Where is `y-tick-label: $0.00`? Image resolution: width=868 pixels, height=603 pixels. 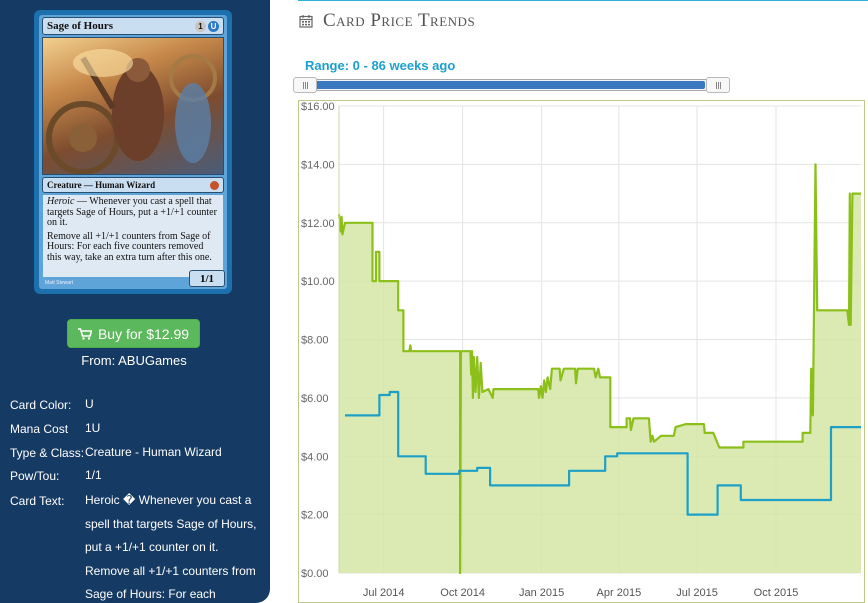 y-tick-label: $0.00 is located at coordinates (315, 574).